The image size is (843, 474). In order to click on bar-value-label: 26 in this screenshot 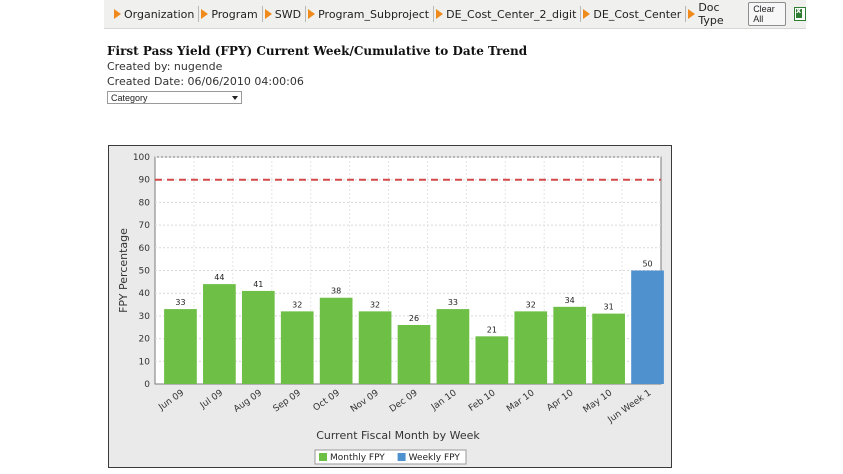, I will do `click(414, 318)`.